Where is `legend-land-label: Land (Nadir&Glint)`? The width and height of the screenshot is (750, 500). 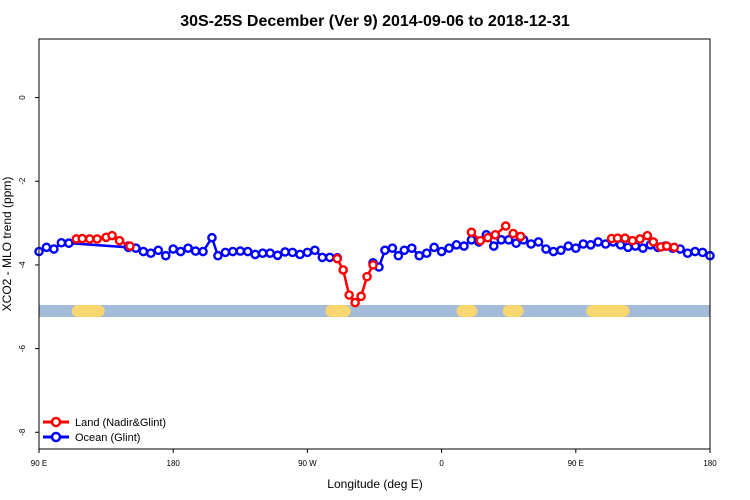
legend-land-label: Land (Nadir&Glint) is located at coordinates (120, 423).